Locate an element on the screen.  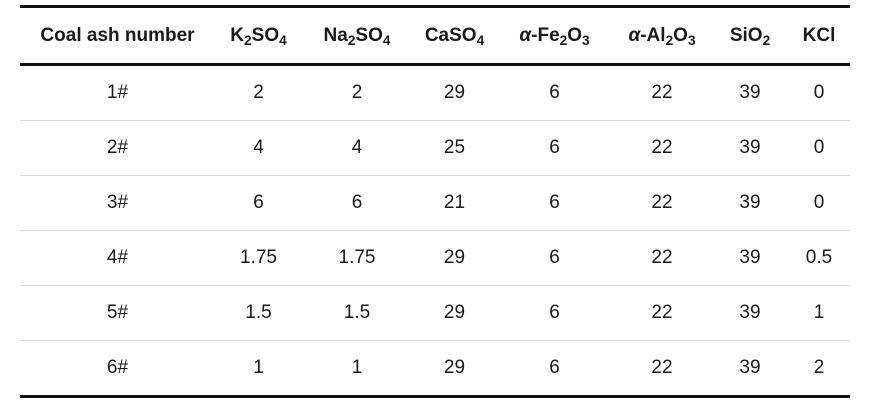
header-k2so4: K2SO4 is located at coordinates (258, 36).